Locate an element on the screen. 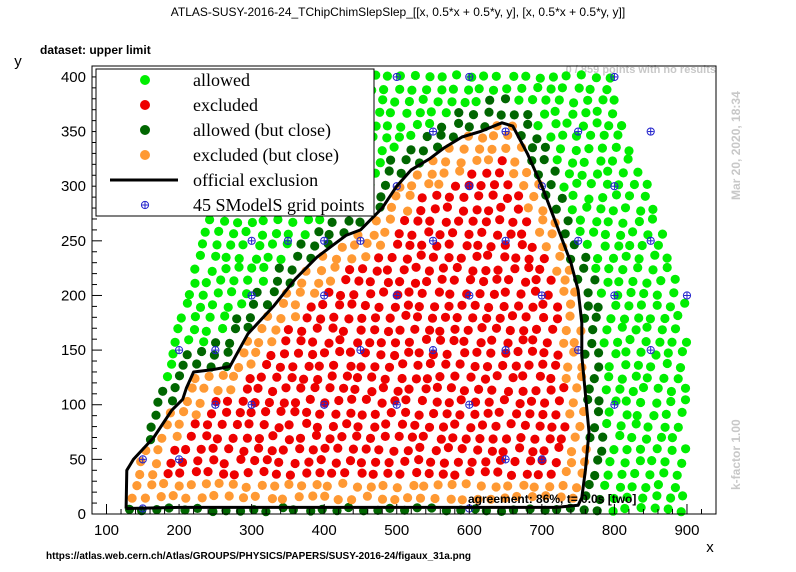 This screenshot has width=796, height=572. timestamp-label: Mar 20, 2020, 18:34 is located at coordinates (736, 145).